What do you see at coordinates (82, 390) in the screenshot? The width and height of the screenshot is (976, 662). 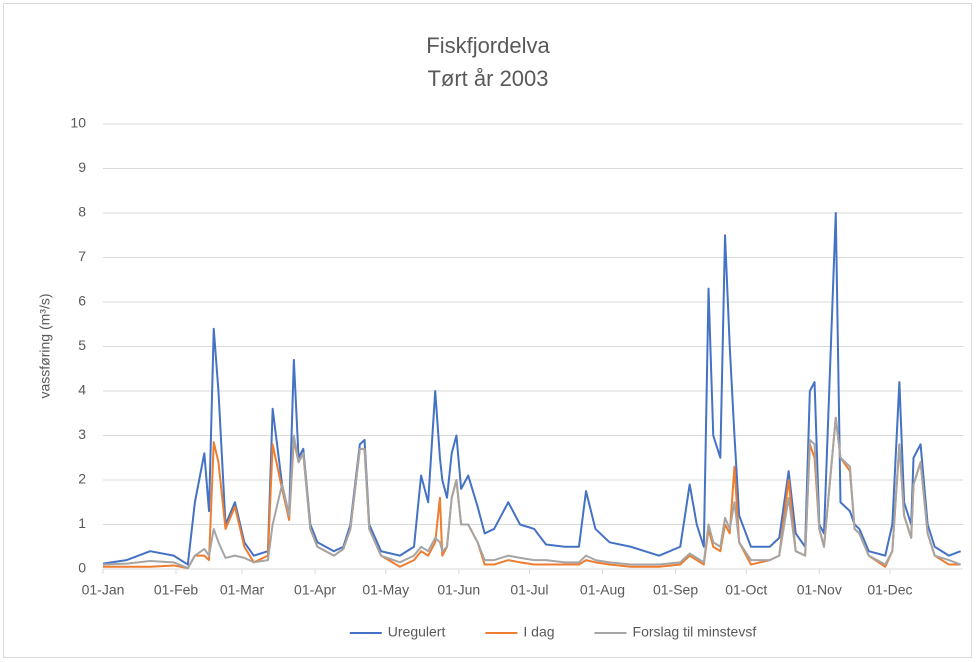 I see `y-tick-label: 4` at bounding box center [82, 390].